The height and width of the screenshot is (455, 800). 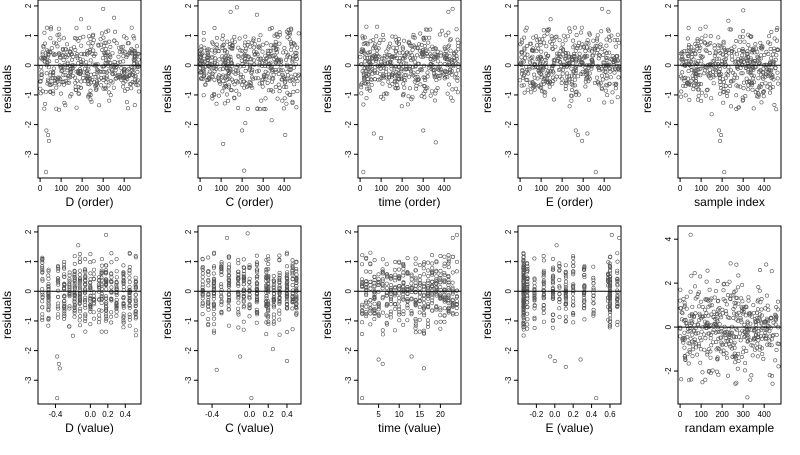 I want to click on y-tick-label: -1, so click(x=28, y=95).